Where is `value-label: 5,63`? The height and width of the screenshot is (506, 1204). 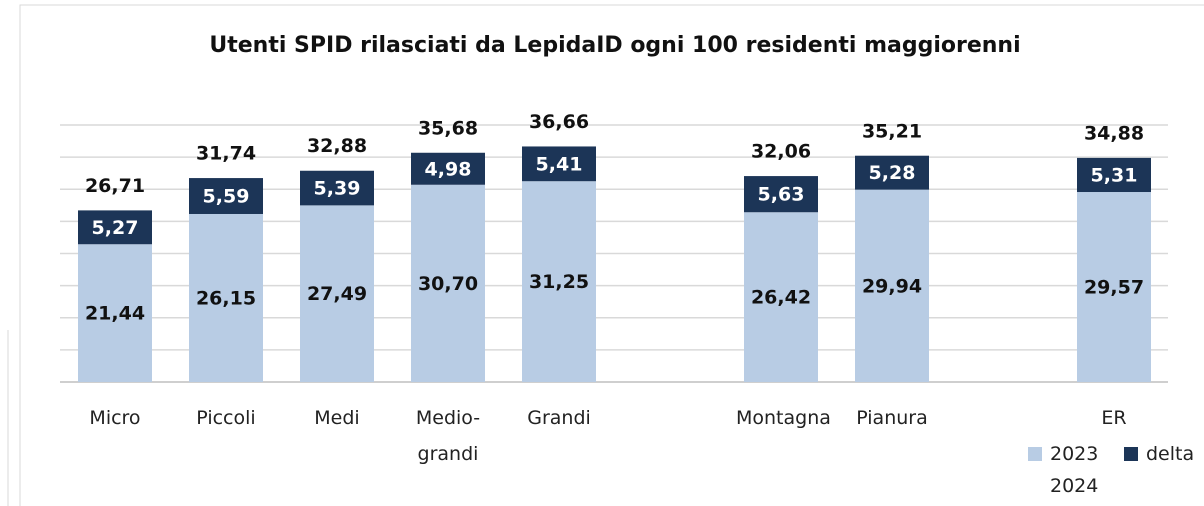
value-label: 5,63 is located at coordinates (781, 195).